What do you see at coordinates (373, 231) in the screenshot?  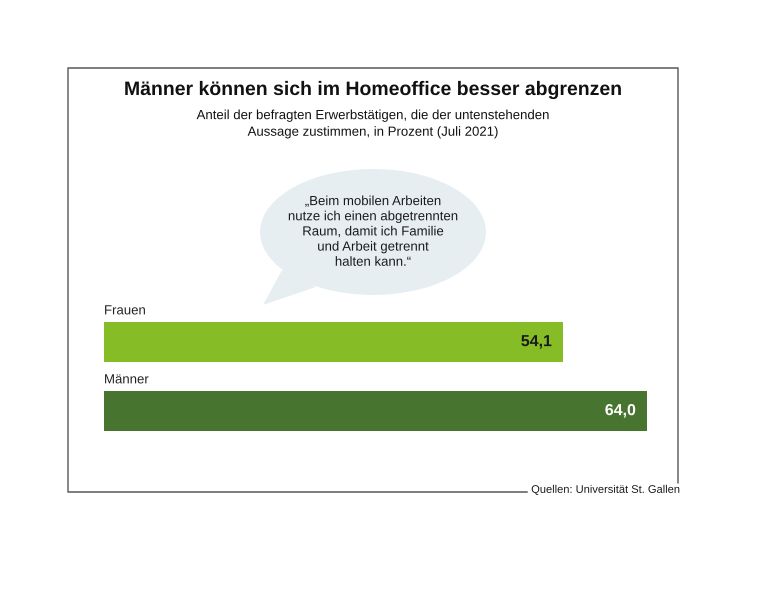 I see `text: „Beim mobilen Arbeiten nutze ich einen abgetrennten Raum, damit ich Familie und Arbeit getrennt halten kann.“` at bounding box center [373, 231].